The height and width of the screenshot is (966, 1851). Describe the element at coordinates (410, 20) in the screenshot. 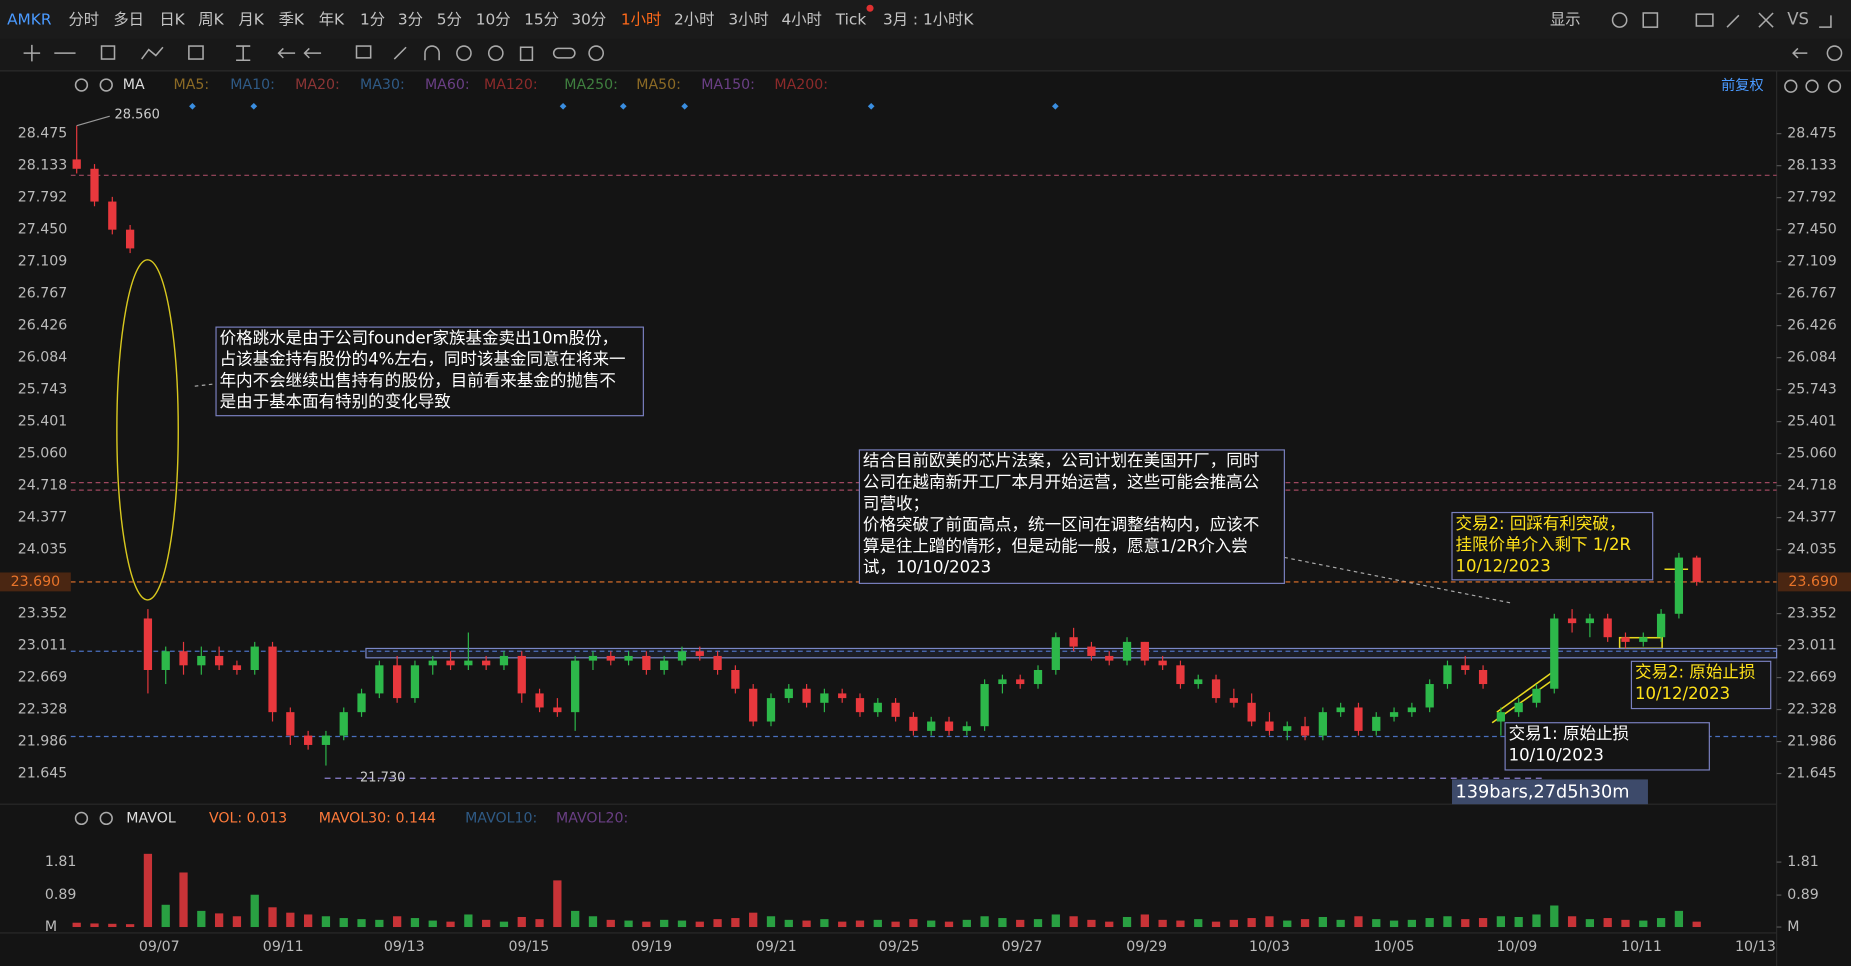

I see `period-tab: 3分` at that location.